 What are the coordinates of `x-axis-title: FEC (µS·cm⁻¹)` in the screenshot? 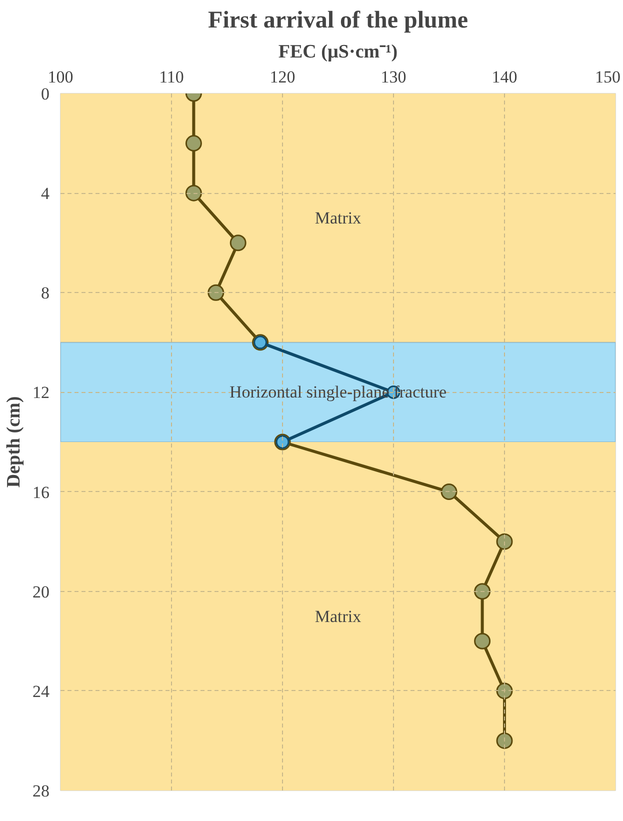 It's located at (338, 52).